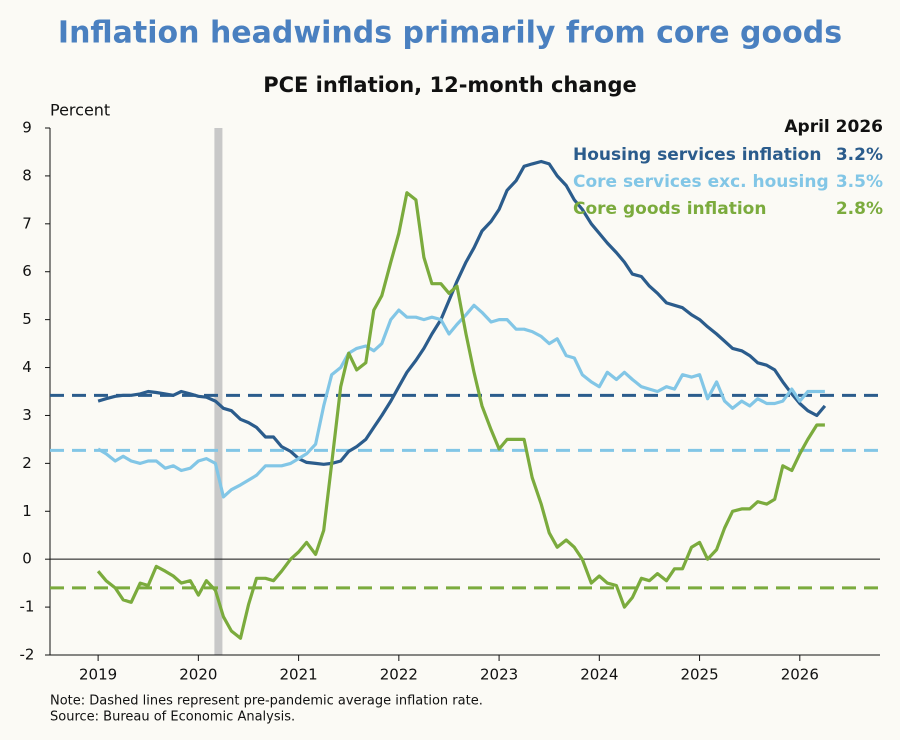  I want to click on y-tick-label: 9, so click(27, 128).